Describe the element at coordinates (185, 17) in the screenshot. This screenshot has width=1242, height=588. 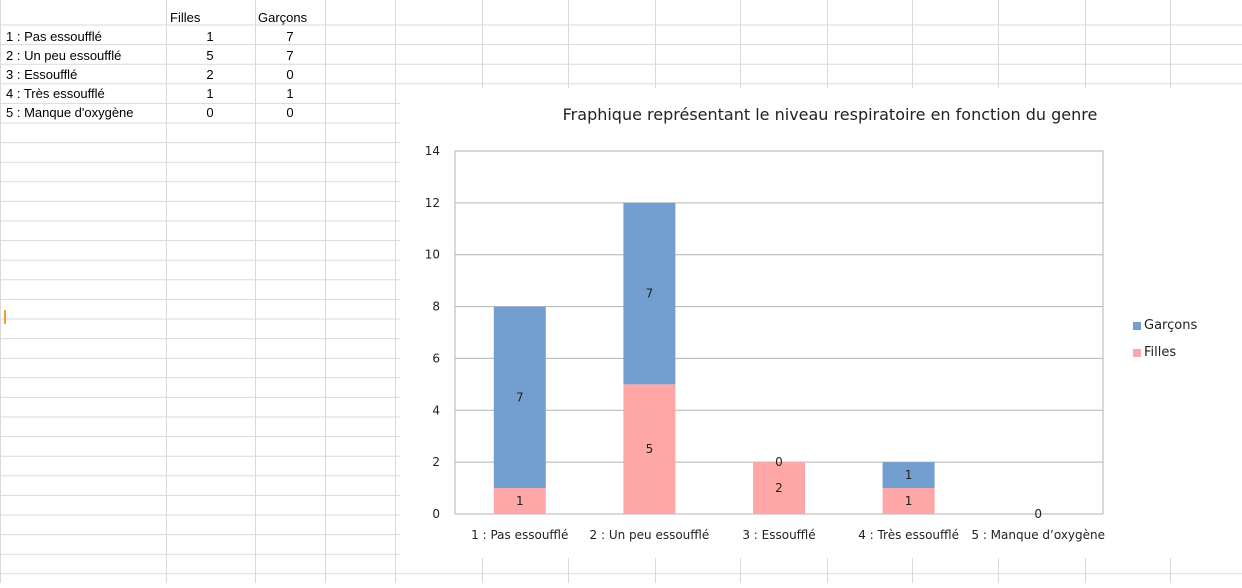
I see `header-filles: Filles` at that location.